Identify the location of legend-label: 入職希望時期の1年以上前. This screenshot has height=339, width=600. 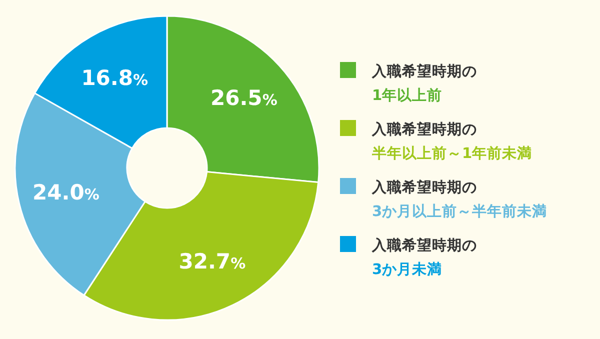
(424, 83).